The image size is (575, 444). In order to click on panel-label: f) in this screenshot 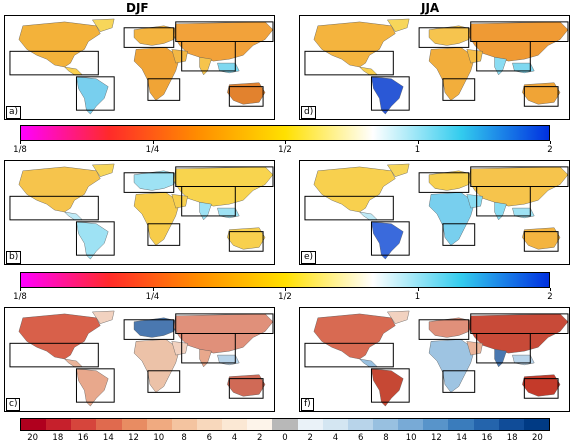, I will do `click(307, 404)`.